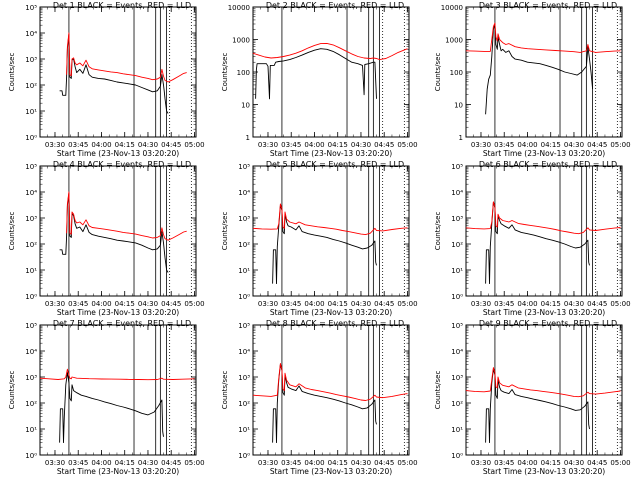  Describe the element at coordinates (548, 5) in the screenshot. I see `panel-title: Det 3 BLACK = Events, RED = LLD` at that location.